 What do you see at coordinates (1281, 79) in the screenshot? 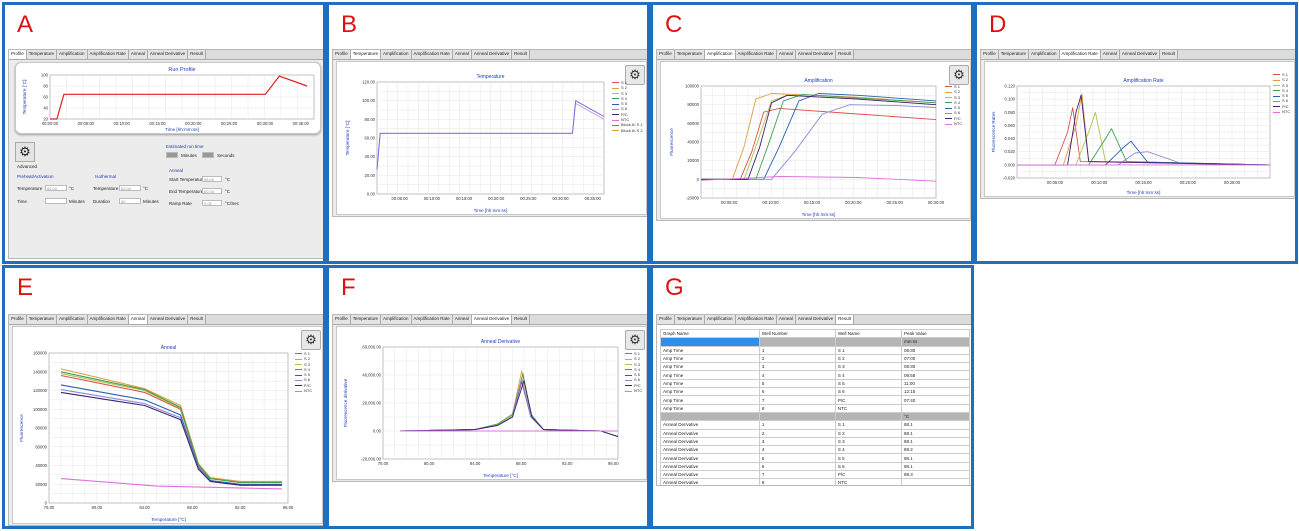
I see `legend-item: S 2` at bounding box center [1281, 79].